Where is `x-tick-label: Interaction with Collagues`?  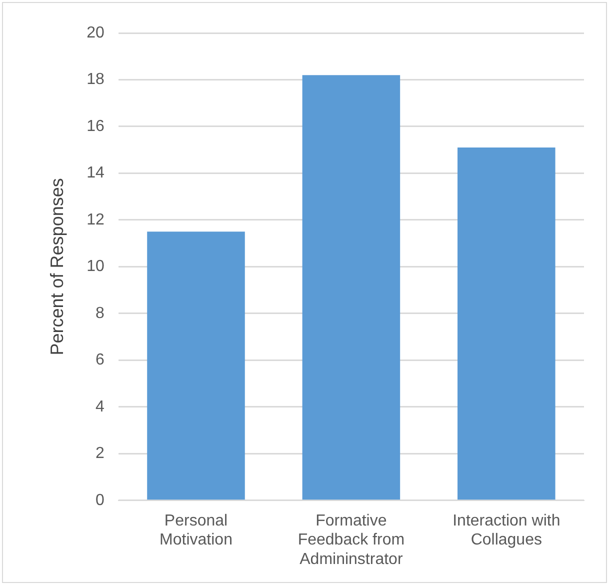
x-tick-label: Interaction with Collagues is located at coordinates (506, 530).